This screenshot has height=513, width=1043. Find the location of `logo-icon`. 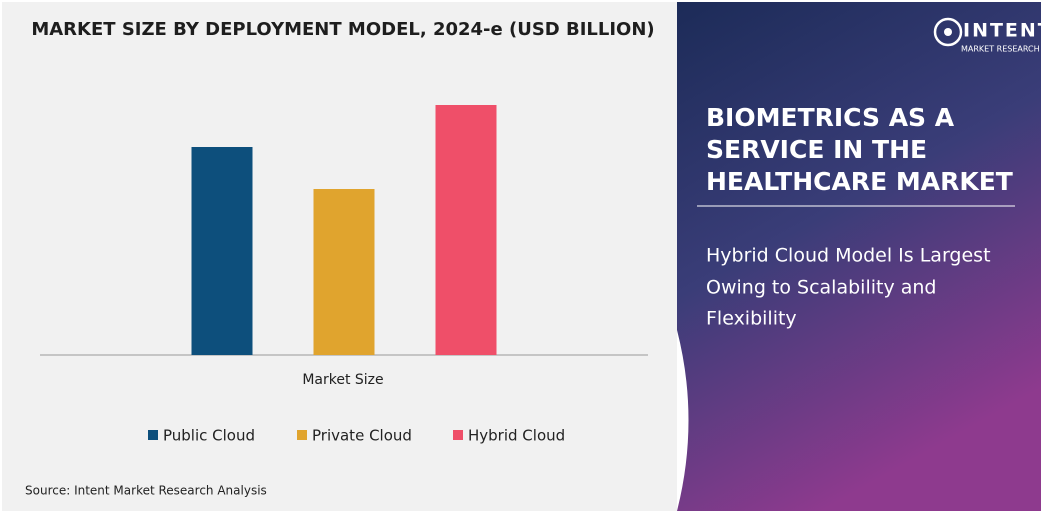

logo-icon is located at coordinates (948, 32).